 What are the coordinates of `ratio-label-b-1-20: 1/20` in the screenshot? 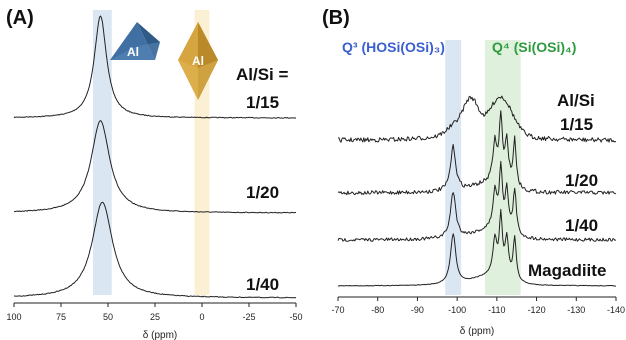 It's located at (581, 180).